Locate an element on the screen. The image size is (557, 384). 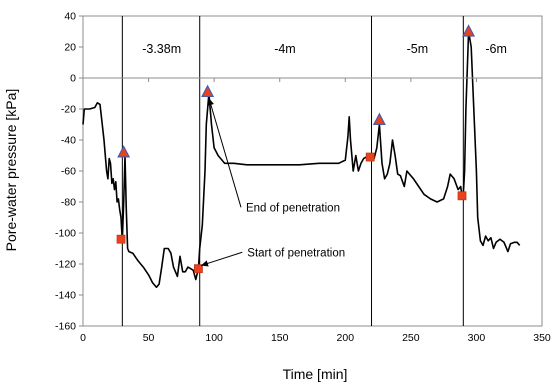
y-tick-label: -160 is located at coordinates (65, 327).